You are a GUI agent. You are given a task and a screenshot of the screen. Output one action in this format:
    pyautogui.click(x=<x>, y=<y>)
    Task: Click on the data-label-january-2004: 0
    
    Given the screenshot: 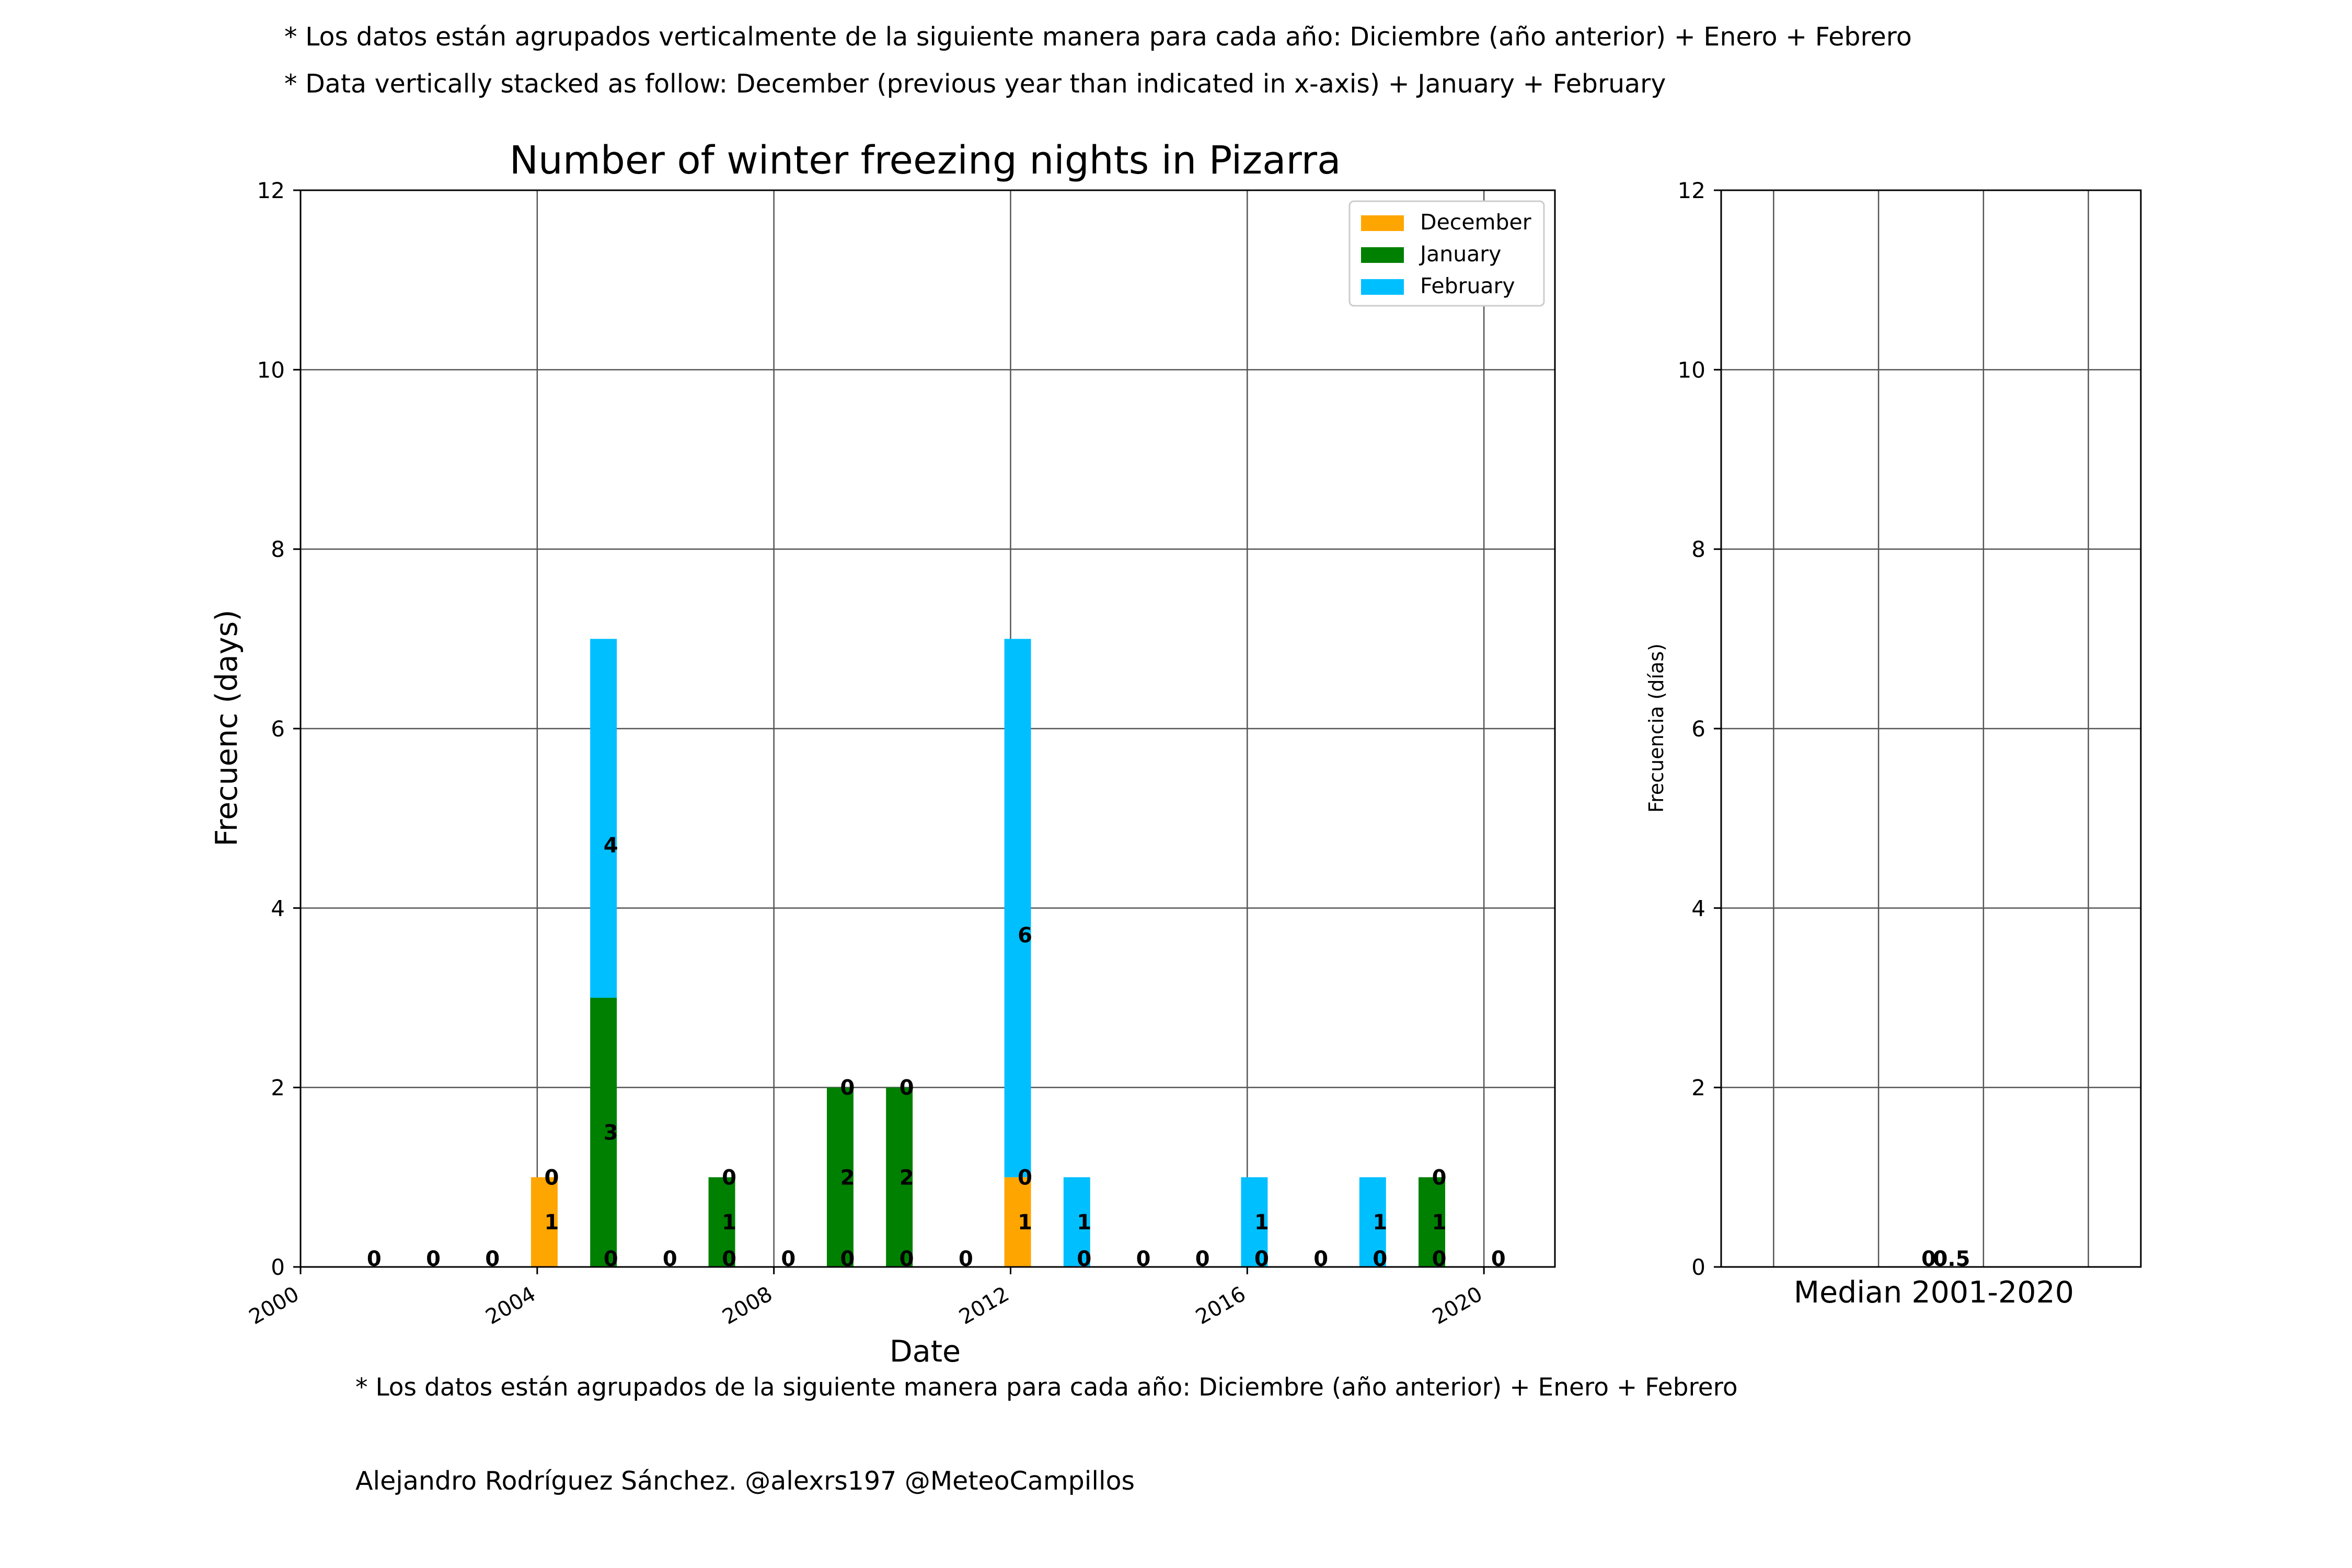 What is the action you would take?
    pyautogui.click(x=551, y=1178)
    